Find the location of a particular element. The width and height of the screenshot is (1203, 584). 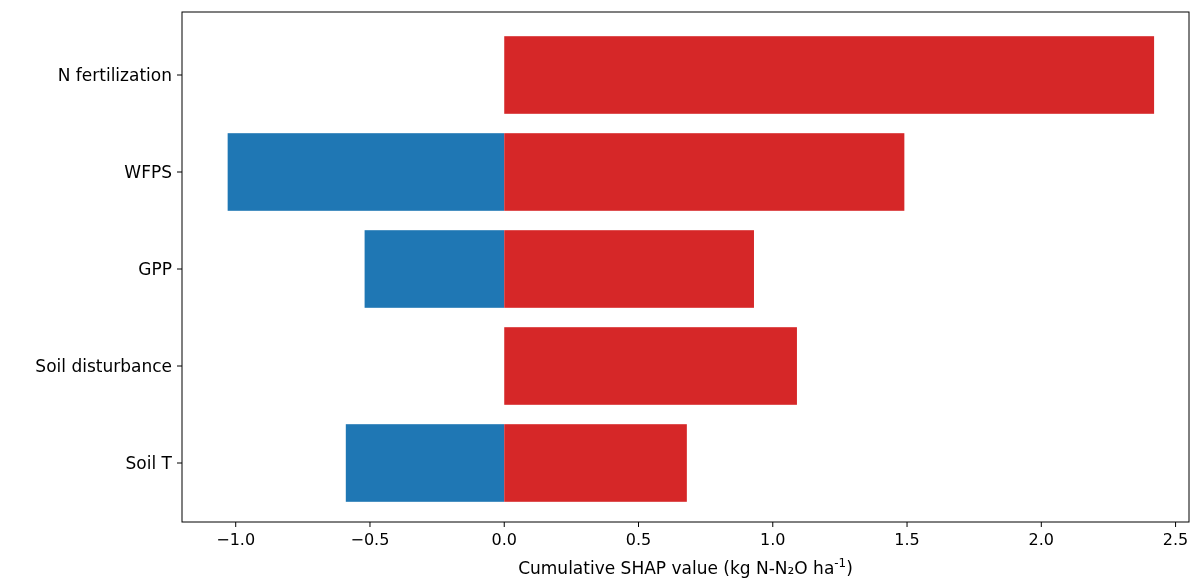

y-tick-label: Soil T is located at coordinates (149, 462).